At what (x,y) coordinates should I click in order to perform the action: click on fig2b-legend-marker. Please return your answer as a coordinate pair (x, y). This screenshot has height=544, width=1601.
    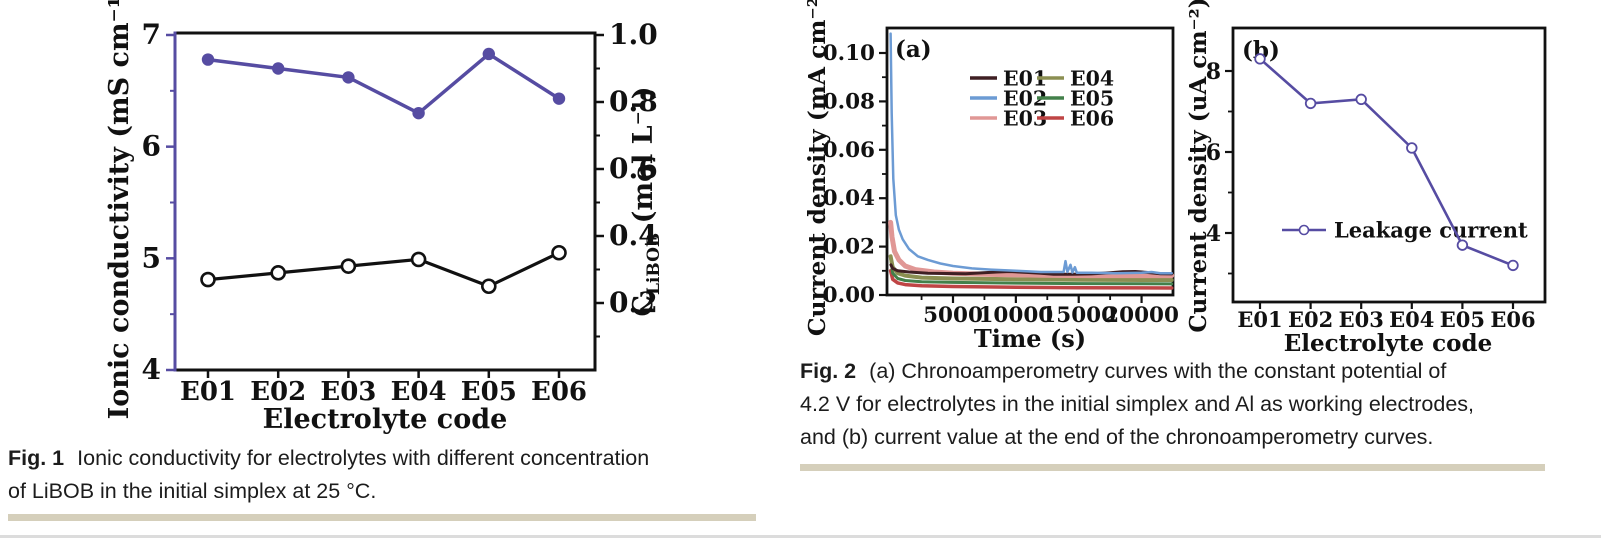
    Looking at the image, I should click on (1304, 230).